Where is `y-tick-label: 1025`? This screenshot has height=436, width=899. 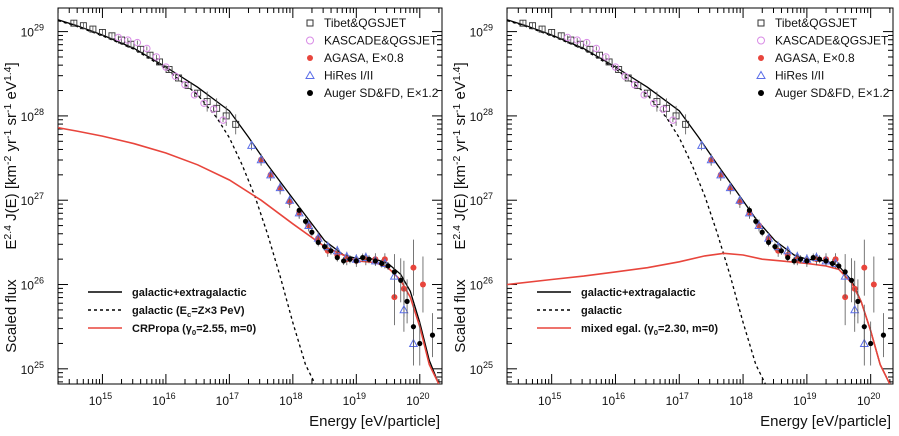
y-tick-label: 1025 is located at coordinates (32, 368).